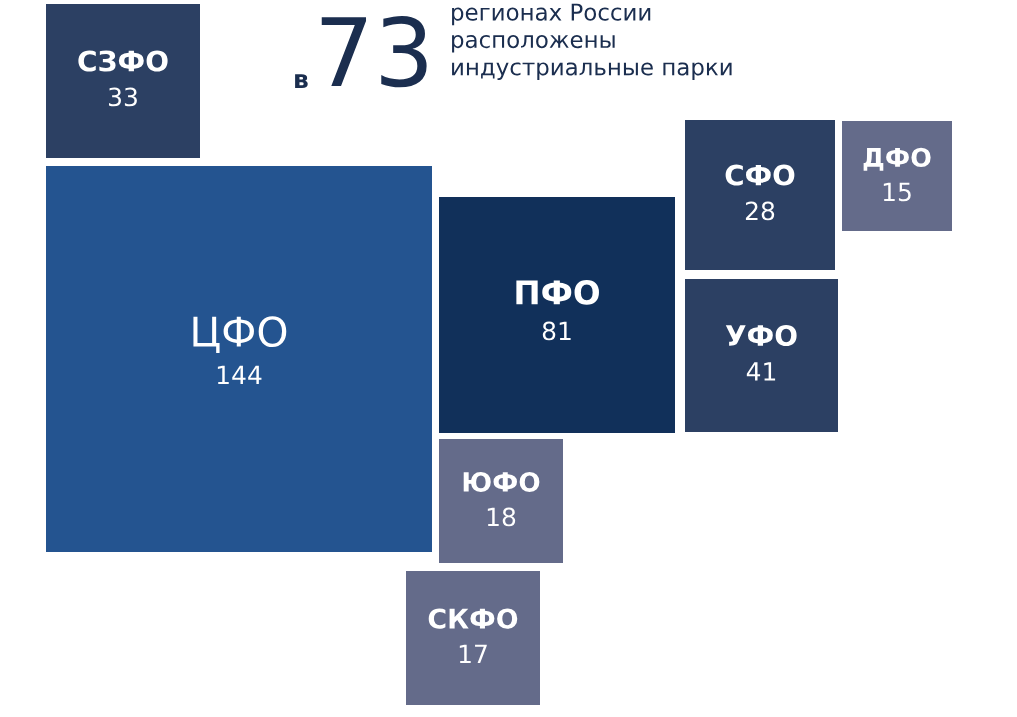 This screenshot has width=1017, height=717. Describe the element at coordinates (556, 331) in the screenshot. I see `data-label: 81` at that location.